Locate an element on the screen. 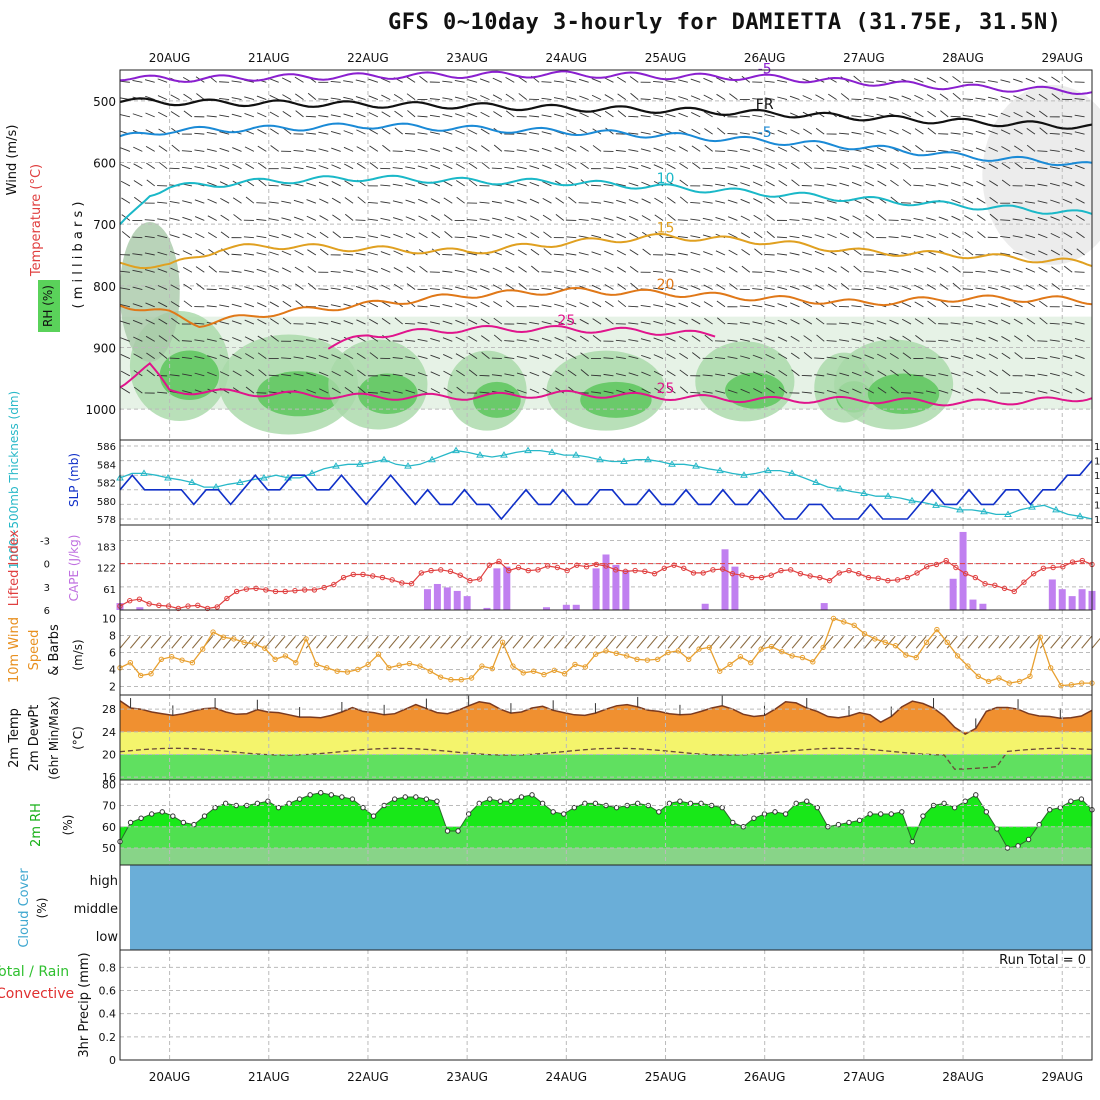  rh-ylabel: RH (%) is located at coordinates (48, 306).